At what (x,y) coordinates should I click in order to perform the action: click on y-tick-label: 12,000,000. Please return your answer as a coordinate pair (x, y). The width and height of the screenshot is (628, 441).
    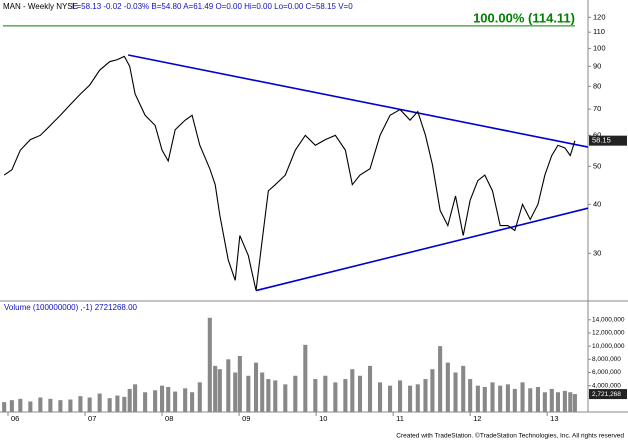
    Looking at the image, I should click on (608, 333).